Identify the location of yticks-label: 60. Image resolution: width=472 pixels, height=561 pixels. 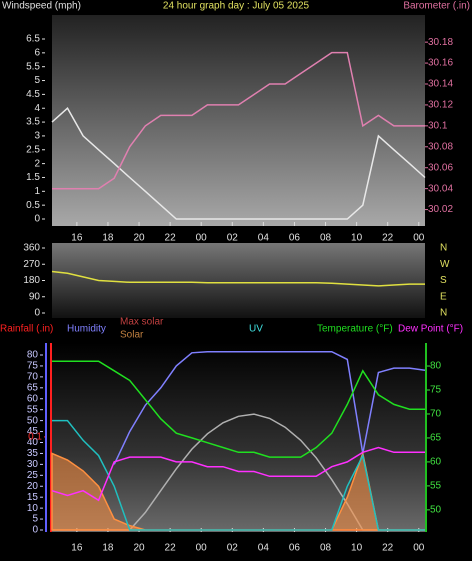
(33, 398).